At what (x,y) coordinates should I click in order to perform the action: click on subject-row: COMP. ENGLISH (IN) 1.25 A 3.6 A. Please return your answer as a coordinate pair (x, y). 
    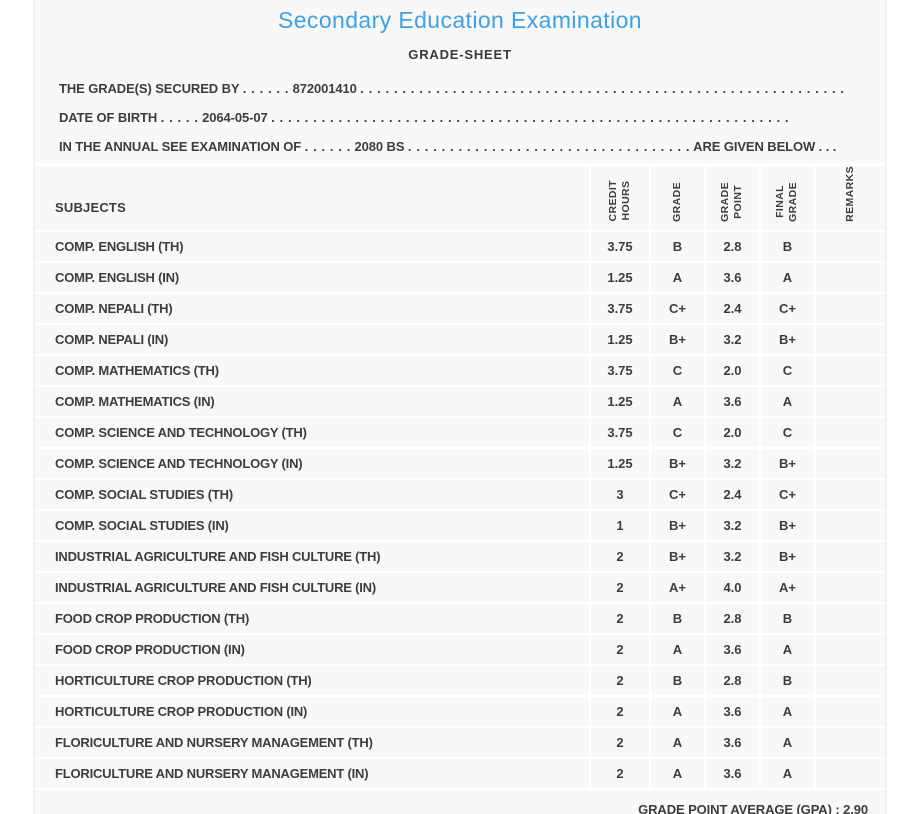
    Looking at the image, I should click on (460, 277).